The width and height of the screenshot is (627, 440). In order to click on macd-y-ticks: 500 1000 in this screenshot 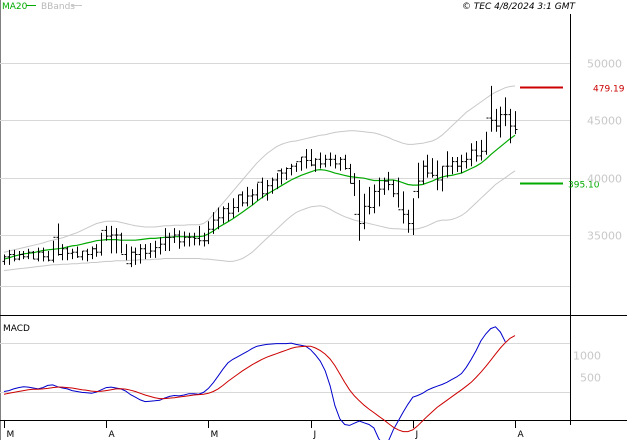, I will do `click(587, 367)`.